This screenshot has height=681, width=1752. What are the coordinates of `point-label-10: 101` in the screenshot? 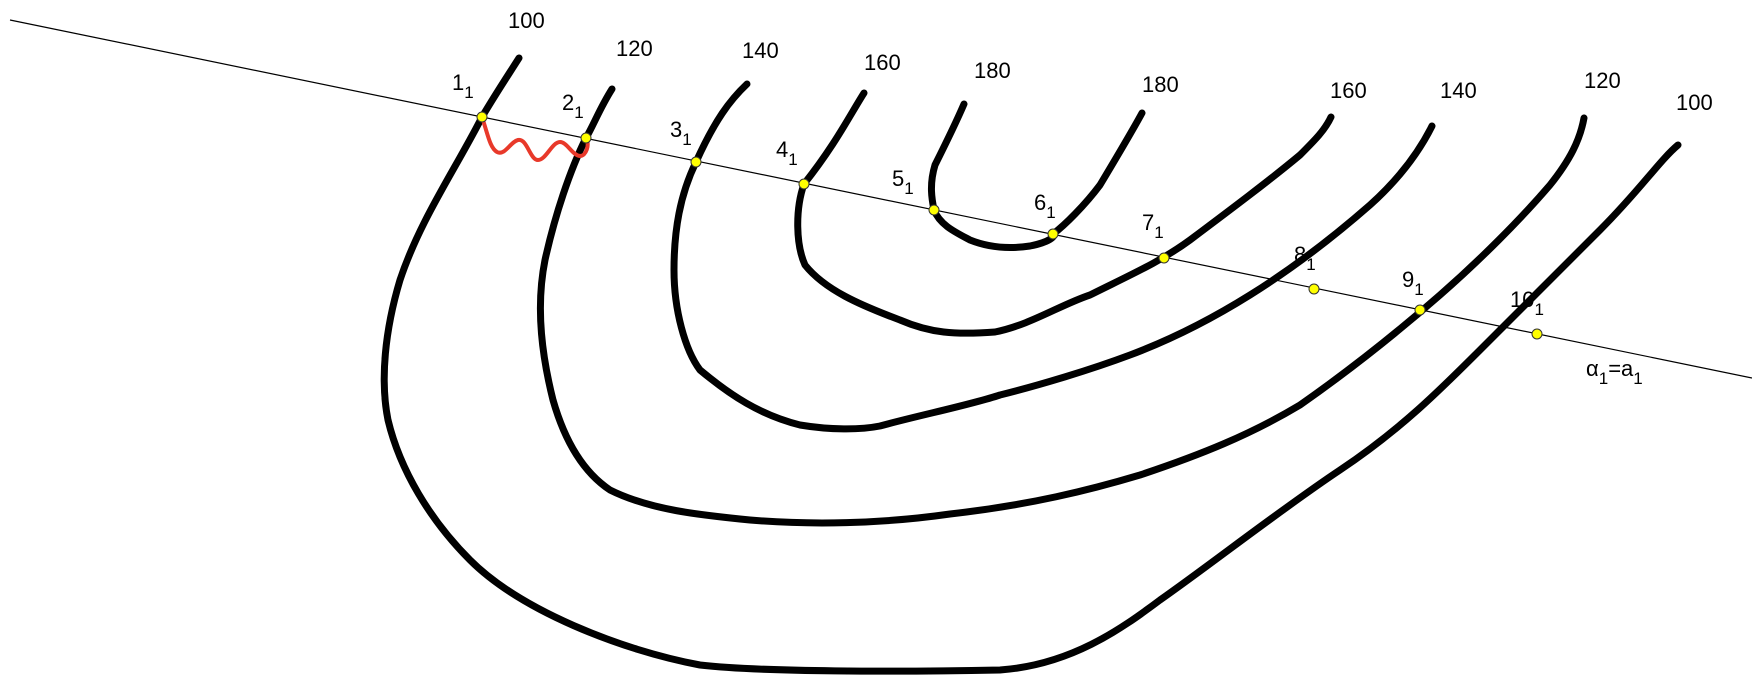 It's located at (1527, 303).